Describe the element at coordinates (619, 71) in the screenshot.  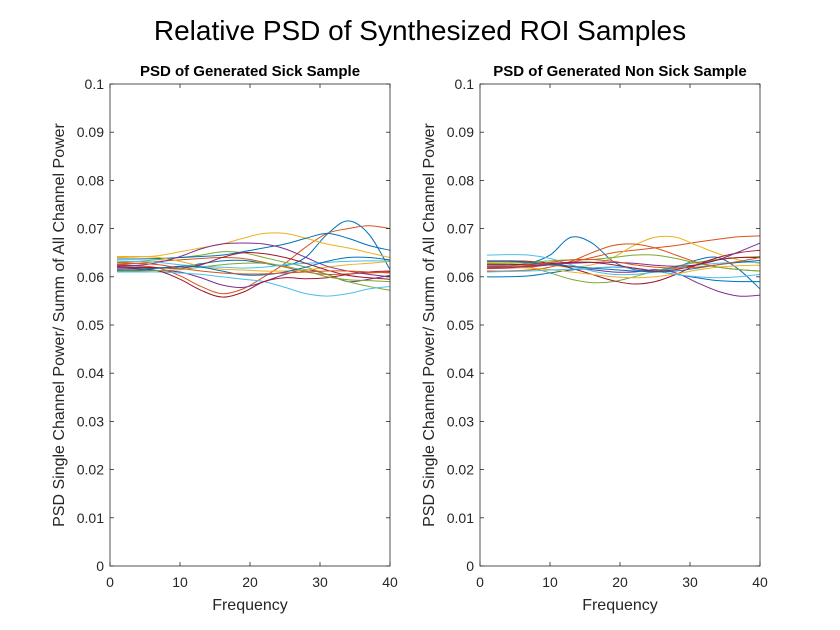
I see `axes-title: PSD of Generated Non Sick Sample` at that location.